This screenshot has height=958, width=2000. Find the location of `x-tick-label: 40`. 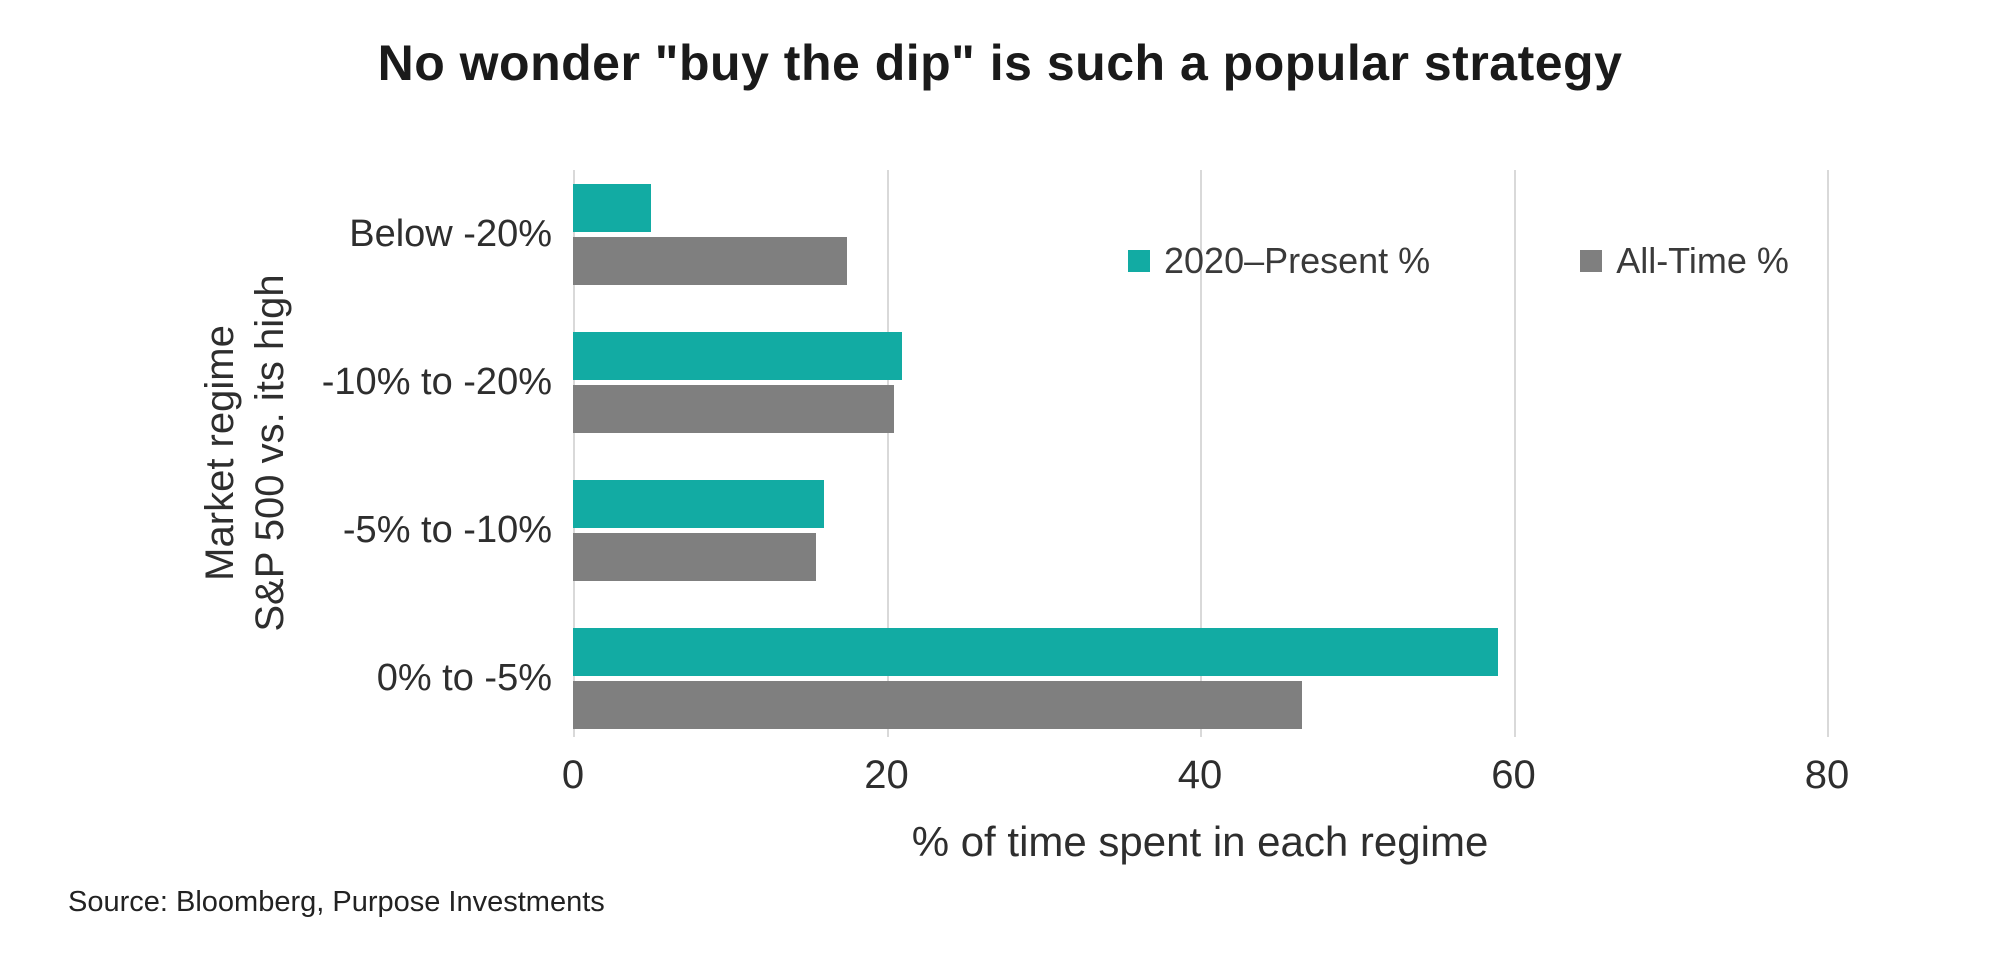

x-tick-label: 40 is located at coordinates (1200, 775).